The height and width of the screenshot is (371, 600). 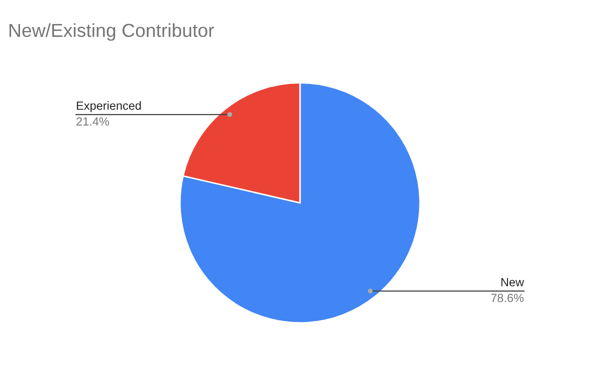 I want to click on slice-label: New, so click(x=512, y=282).